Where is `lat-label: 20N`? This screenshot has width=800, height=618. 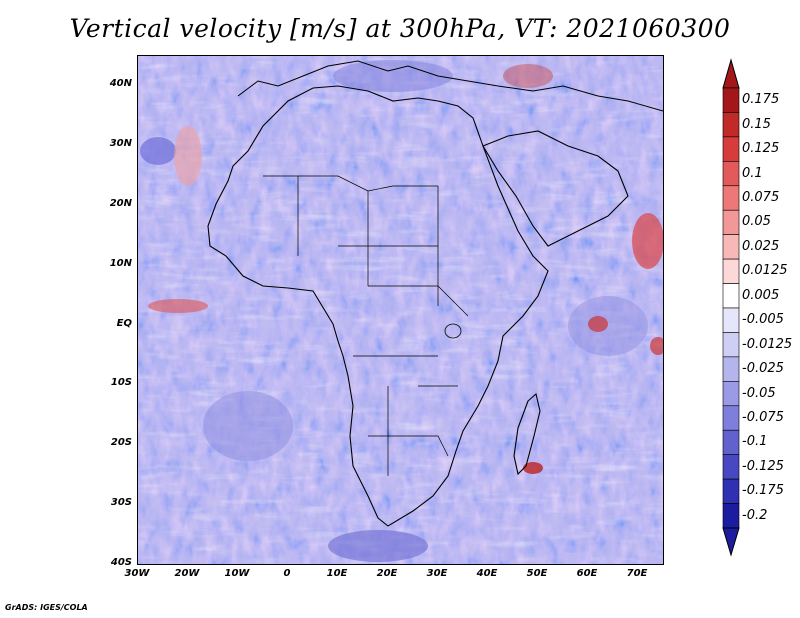 lat-label: 20N is located at coordinates (120, 203).